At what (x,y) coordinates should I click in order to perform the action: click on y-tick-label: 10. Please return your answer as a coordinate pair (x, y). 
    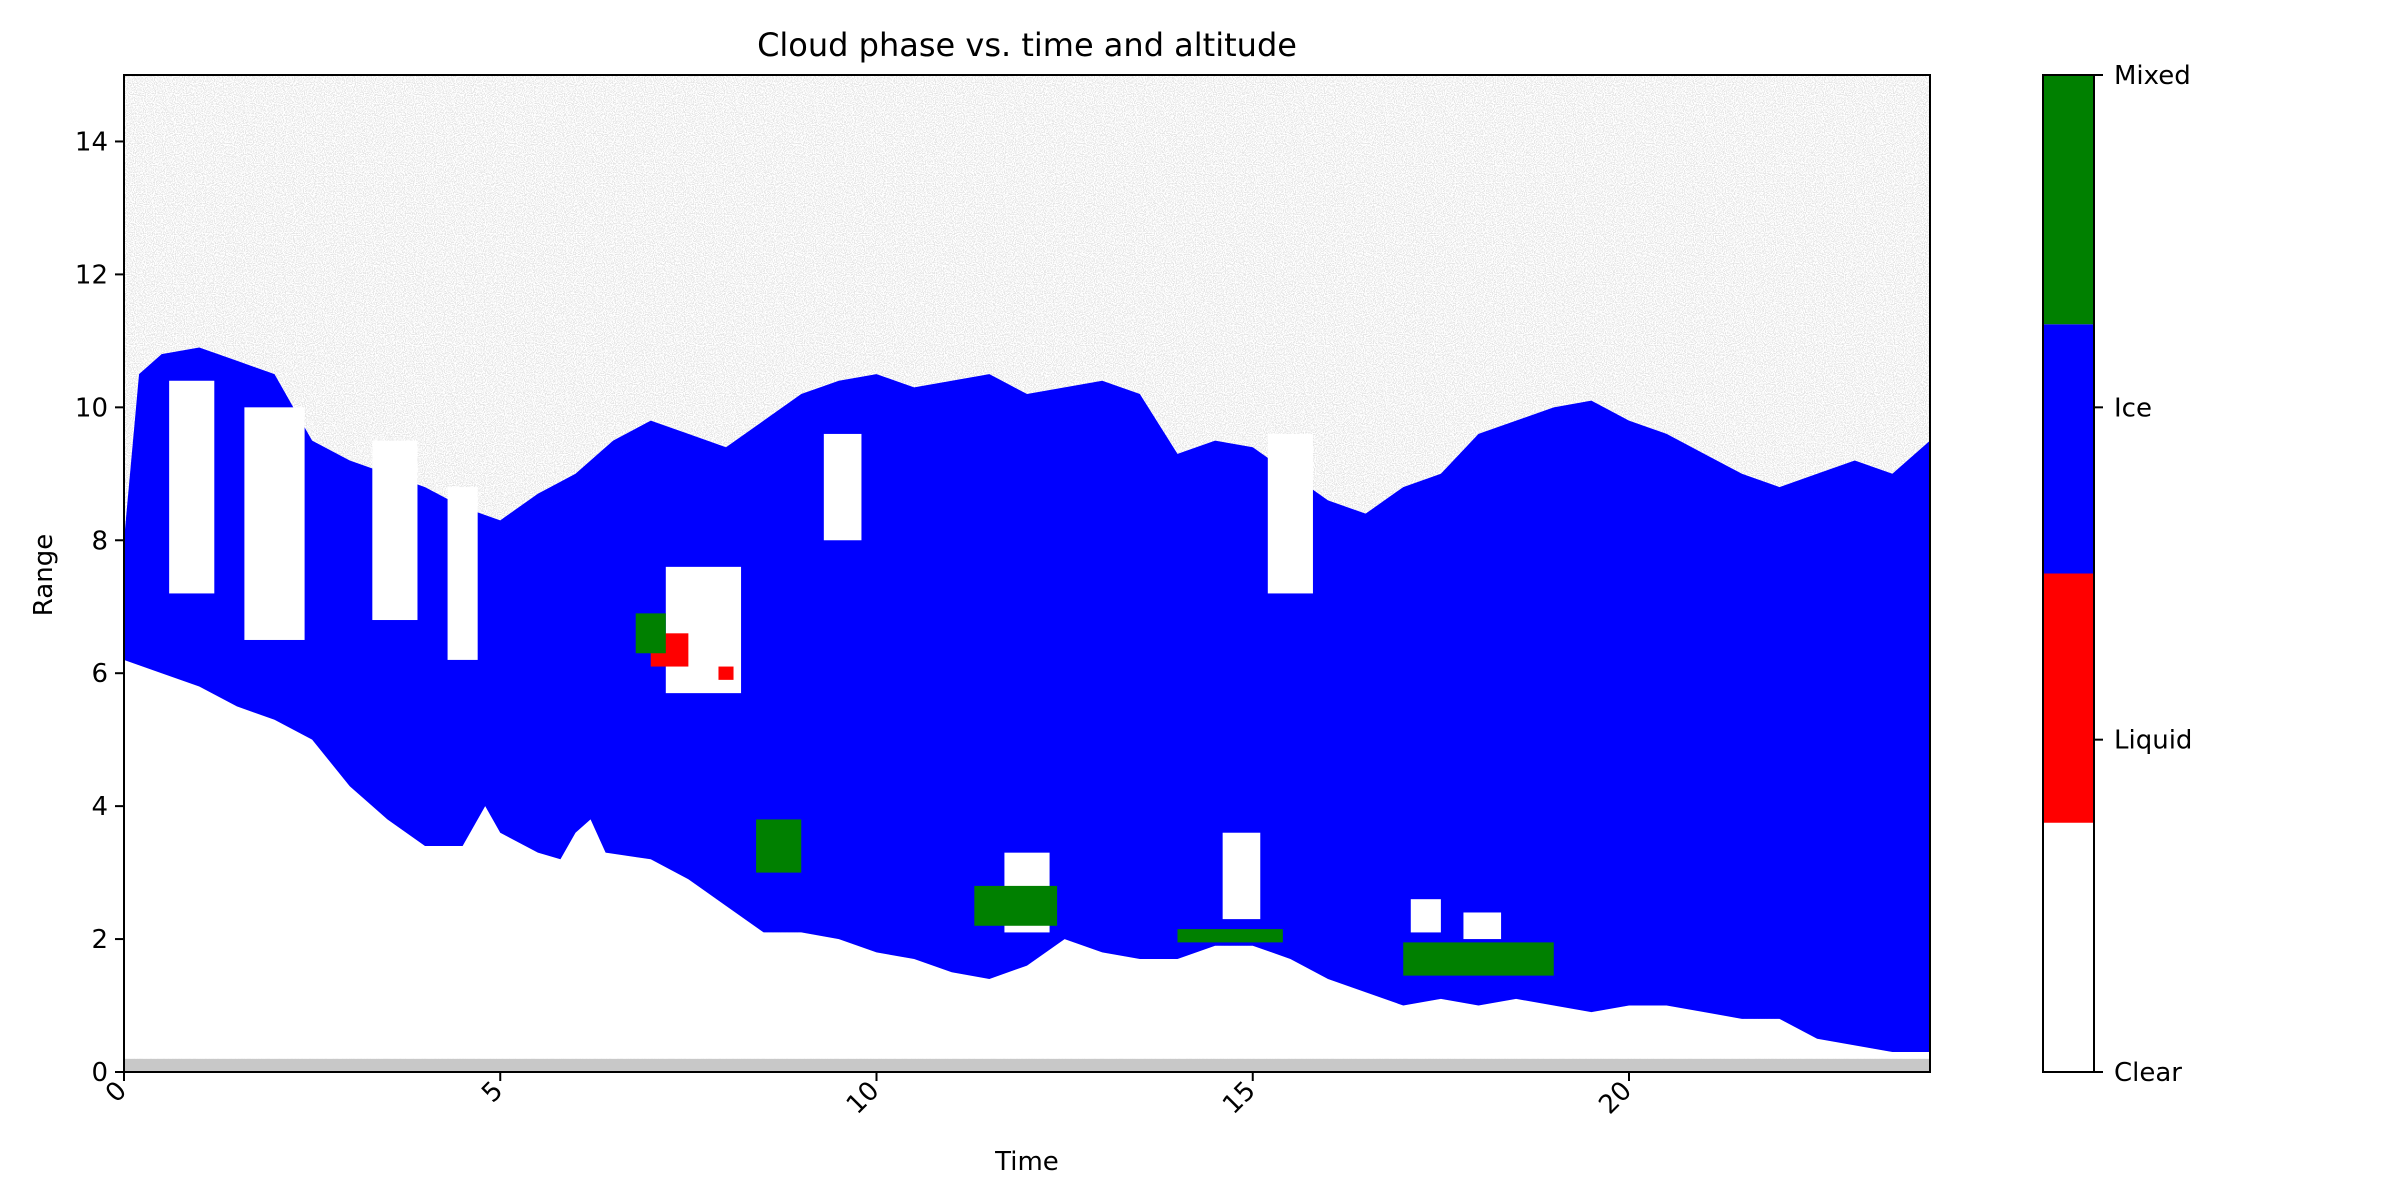
    Looking at the image, I should click on (91, 408).